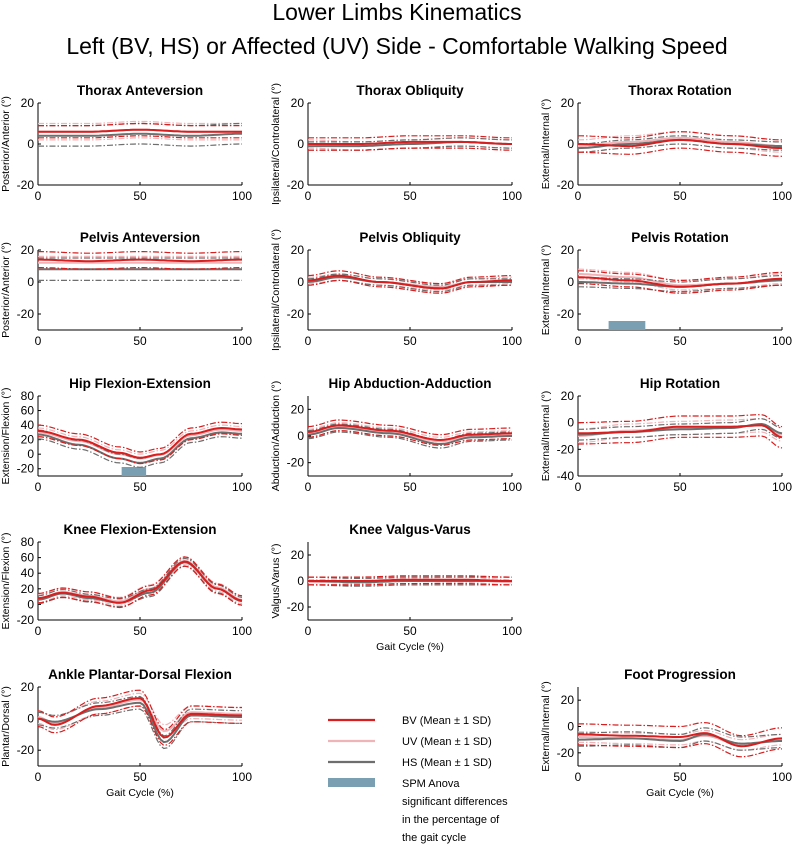 The image size is (794, 844). Describe the element at coordinates (140, 674) in the screenshot. I see `chart-title: Ankle Plantar-Dorsal Flexion` at that location.